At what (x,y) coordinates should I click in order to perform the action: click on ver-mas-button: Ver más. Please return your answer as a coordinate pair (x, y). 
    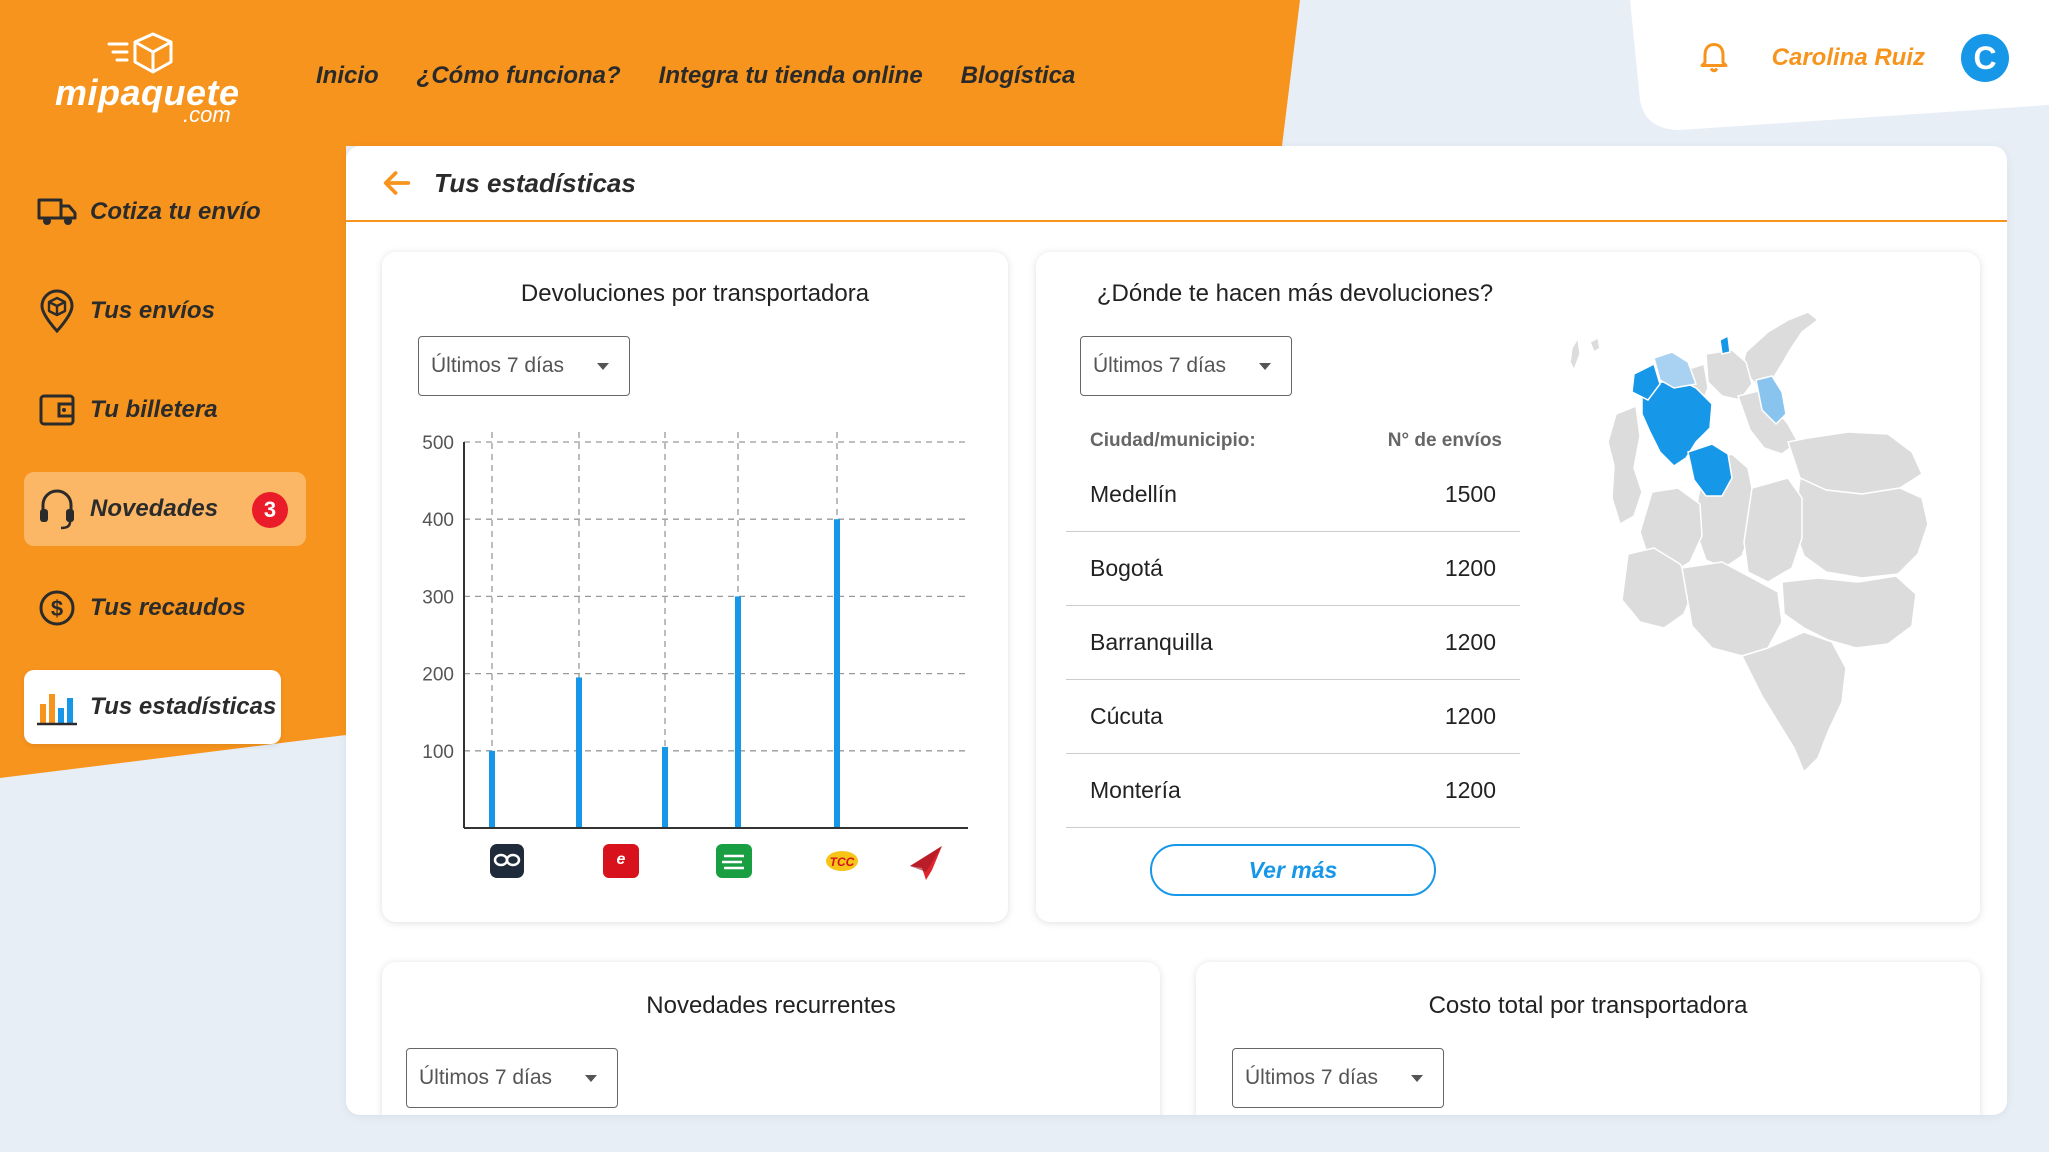
    Looking at the image, I should click on (1293, 870).